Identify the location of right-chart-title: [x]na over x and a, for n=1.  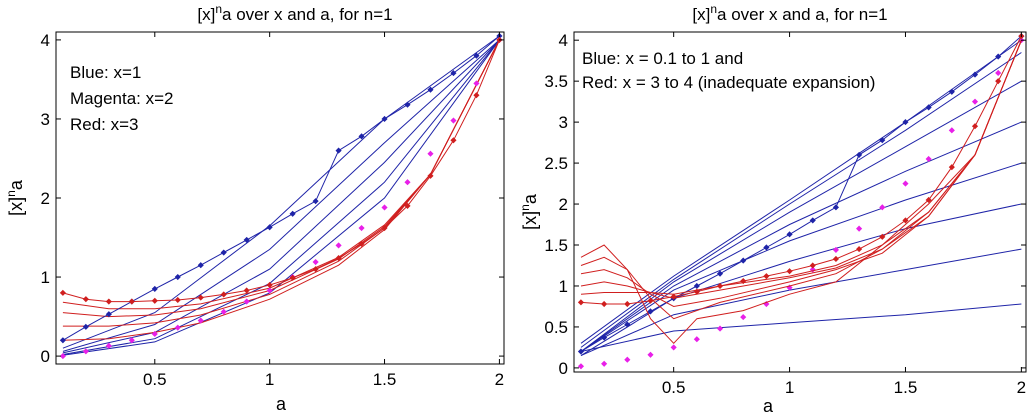
(789, 13).